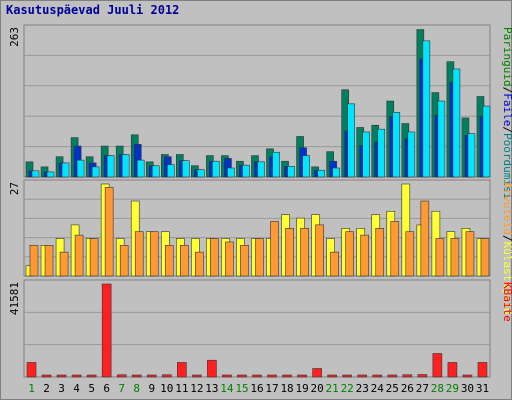 Image resolution: width=512 pixels, height=400 pixels. What do you see at coordinates (378, 388) in the screenshot?
I see `day-label-24: 24` at bounding box center [378, 388].